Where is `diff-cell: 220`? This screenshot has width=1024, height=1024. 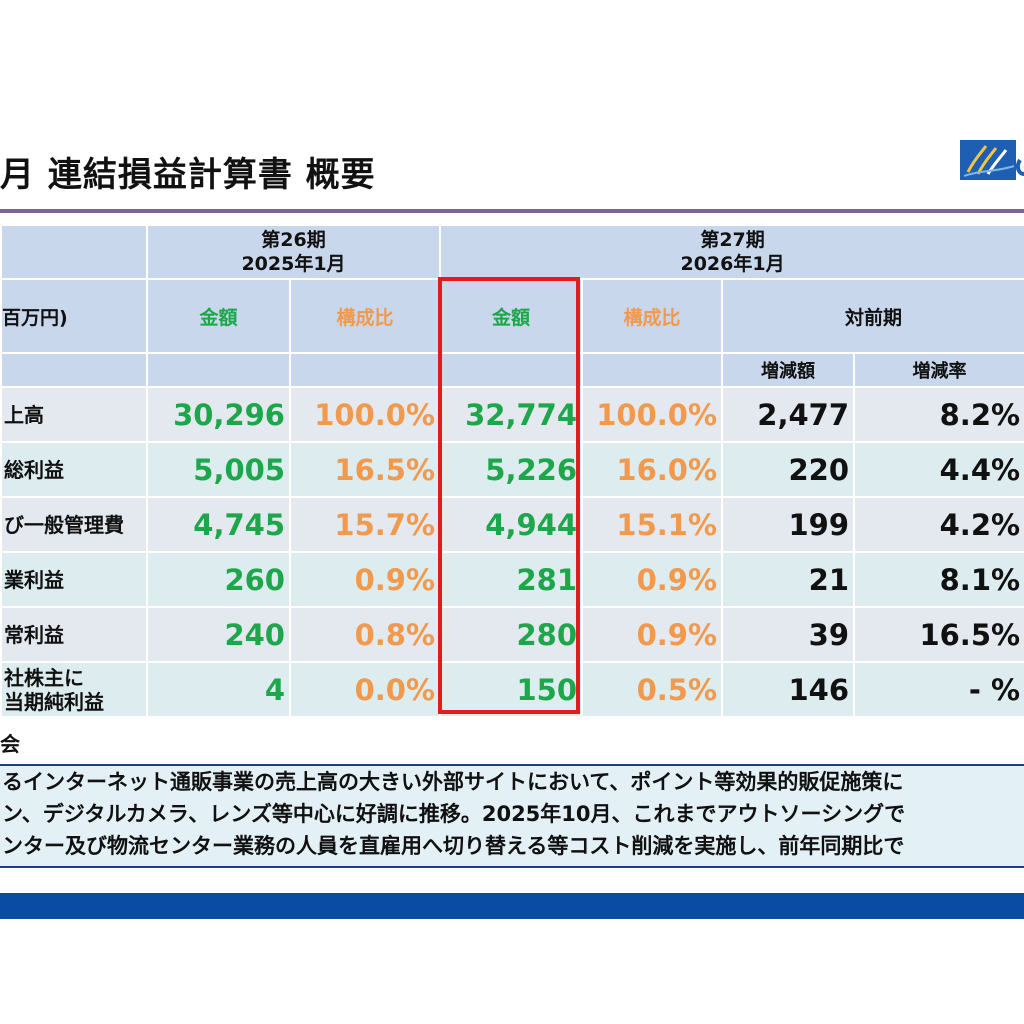 diff-cell: 220 is located at coordinates (788, 469).